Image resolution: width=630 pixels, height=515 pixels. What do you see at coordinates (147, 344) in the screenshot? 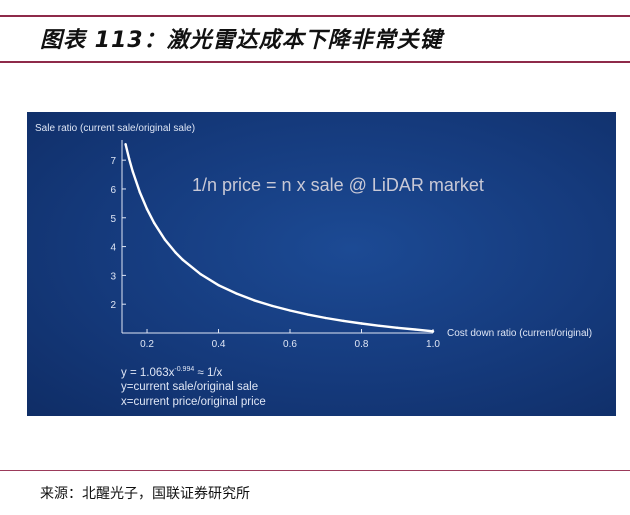
I see `x-tick-label: 0.2` at bounding box center [147, 344].